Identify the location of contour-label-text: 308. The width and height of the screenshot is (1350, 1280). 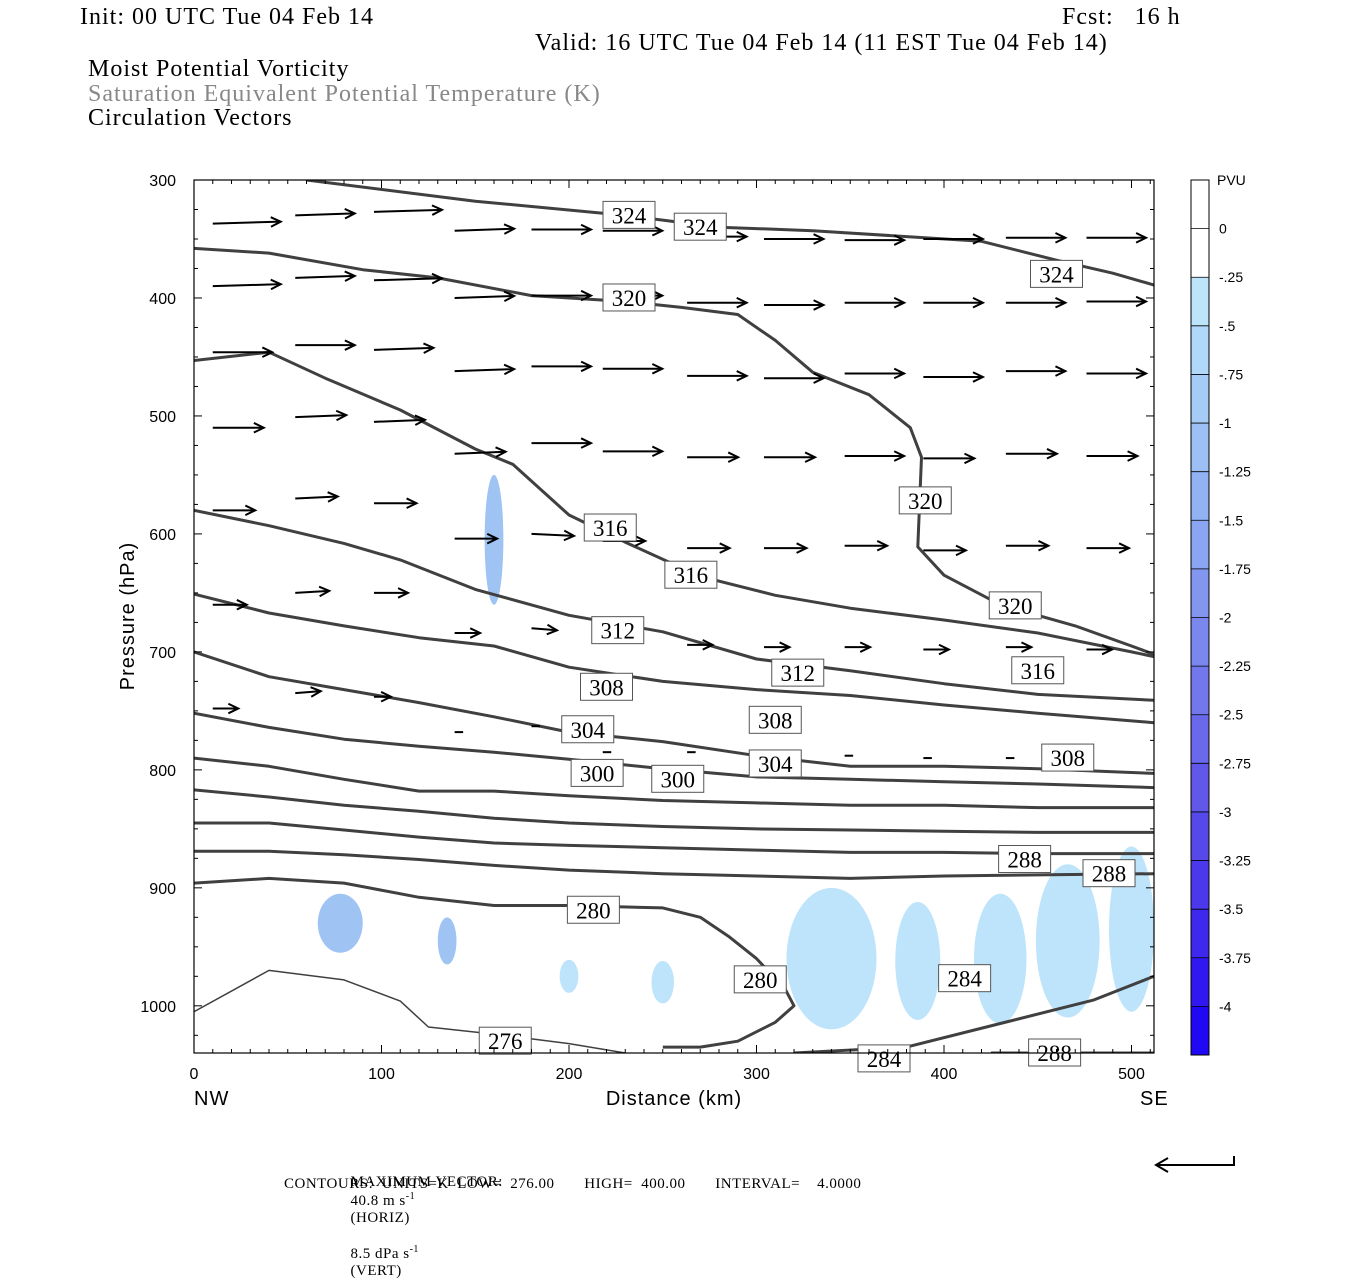
(606, 687).